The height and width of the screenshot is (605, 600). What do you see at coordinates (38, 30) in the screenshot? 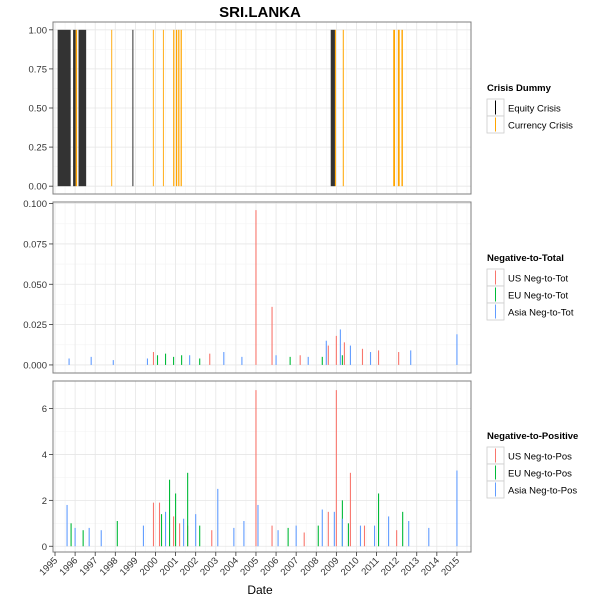
I see `y-tick-label: 1.00` at bounding box center [38, 30].